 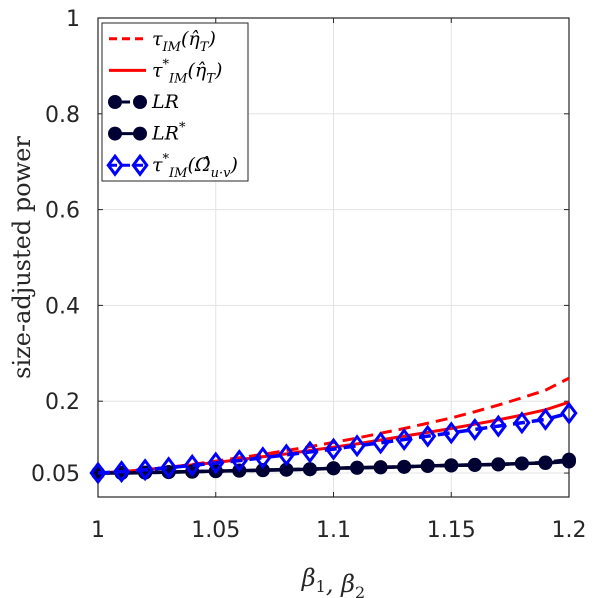 What do you see at coordinates (55, 474) in the screenshot?
I see `y-tick-label: 0.05` at bounding box center [55, 474].